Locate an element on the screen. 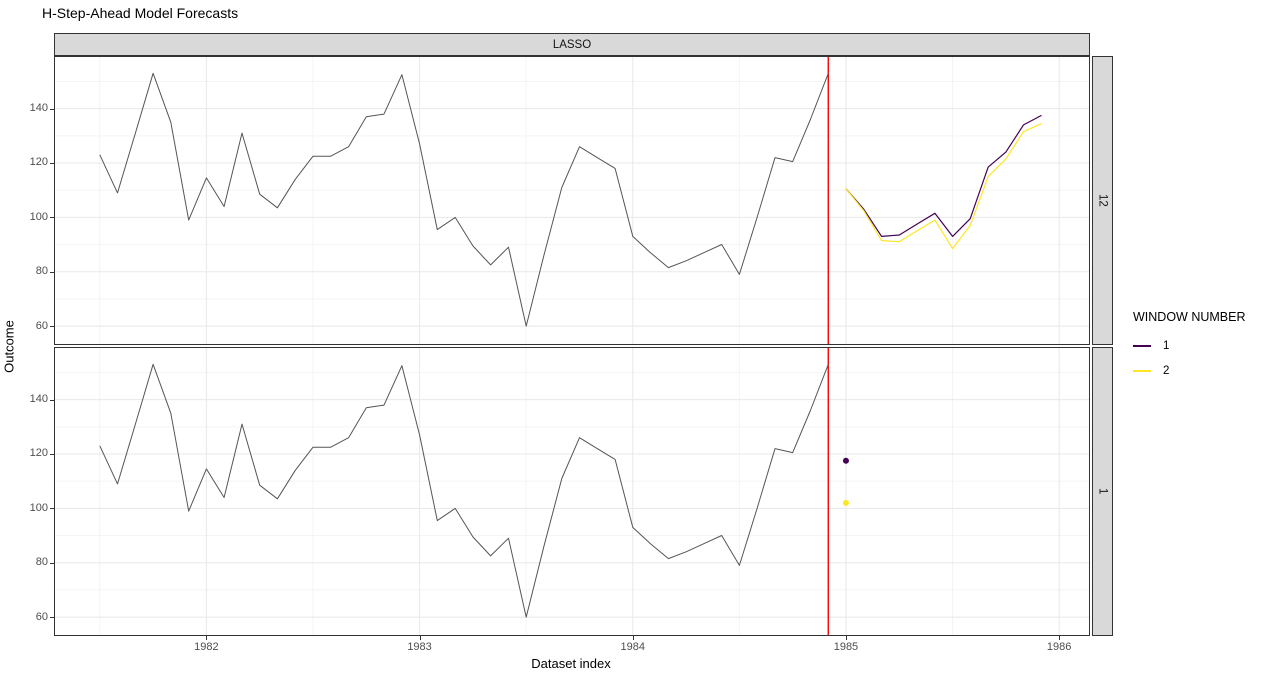 The image size is (1282, 677). legend: WINDOW NUMBER 1 2 is located at coordinates (1189, 346).